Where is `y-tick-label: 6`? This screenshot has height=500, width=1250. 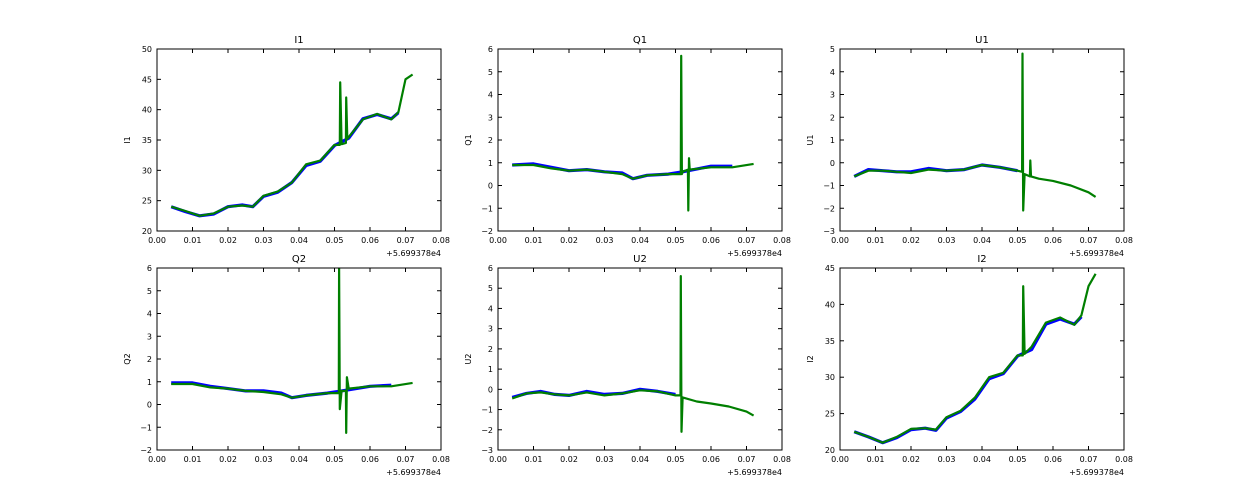 y-tick-label: 6 is located at coordinates (149, 268).